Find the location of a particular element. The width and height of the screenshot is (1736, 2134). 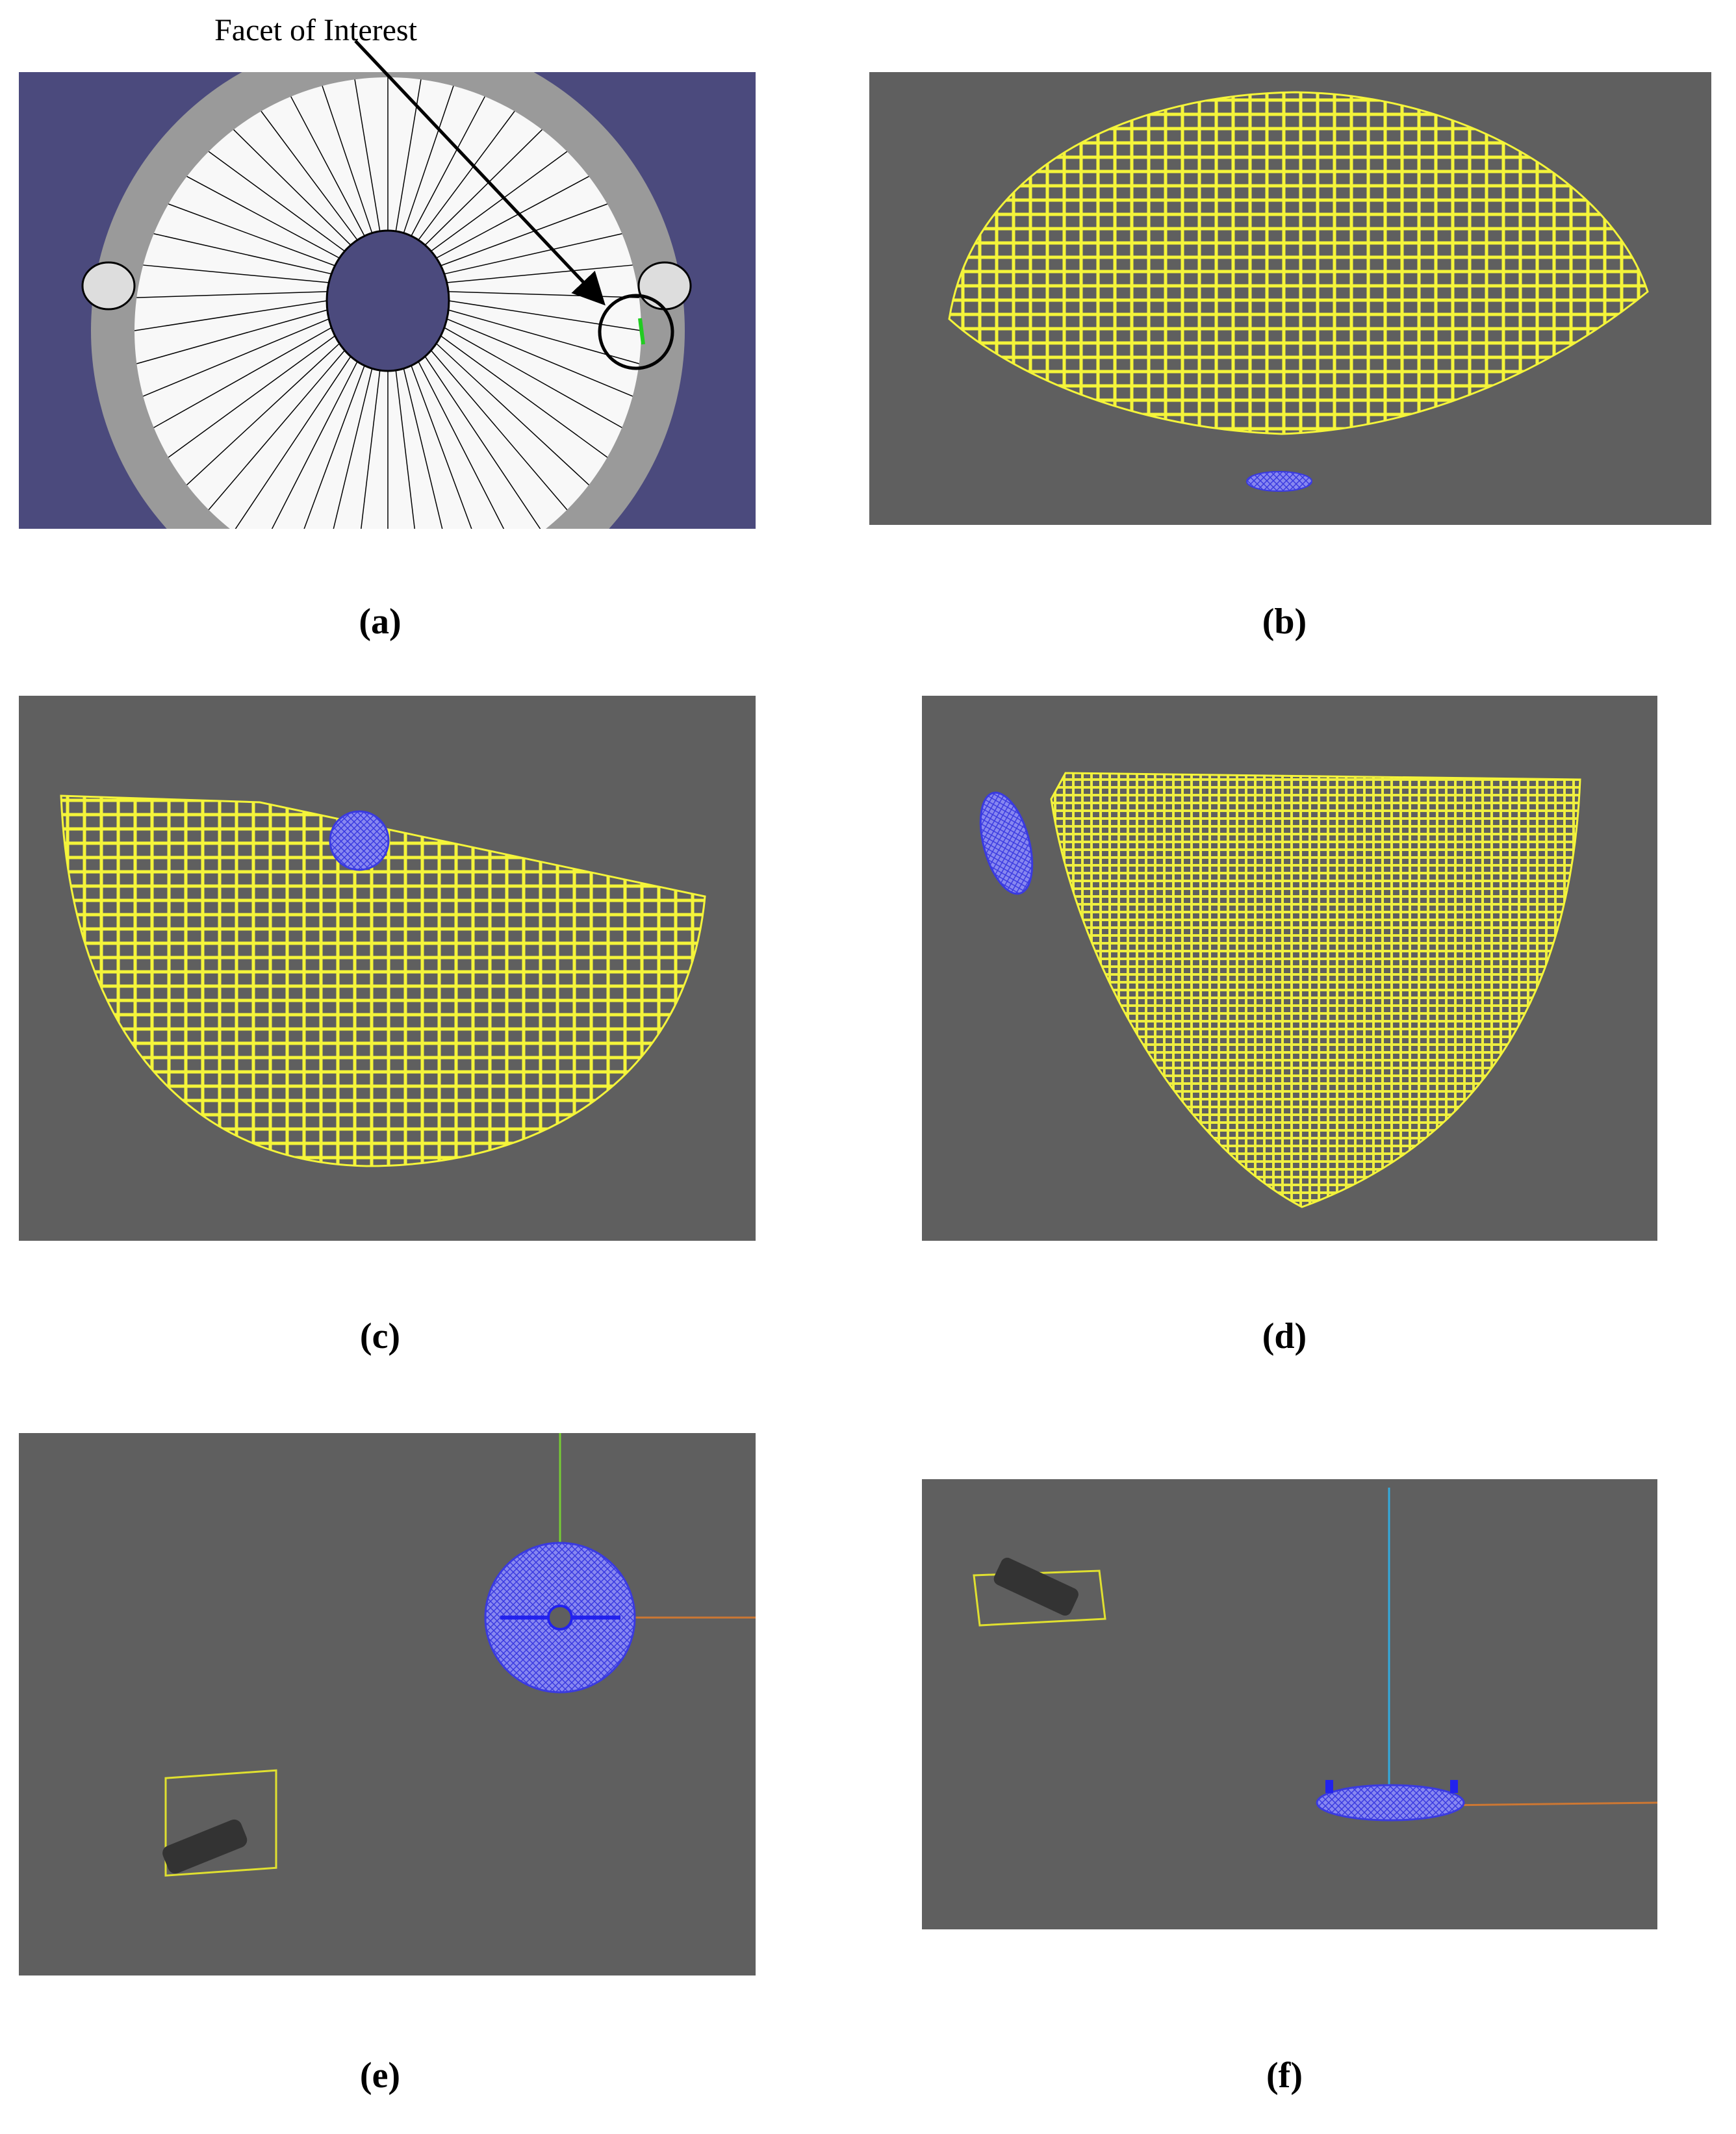

panel-d is located at coordinates (1289, 969).